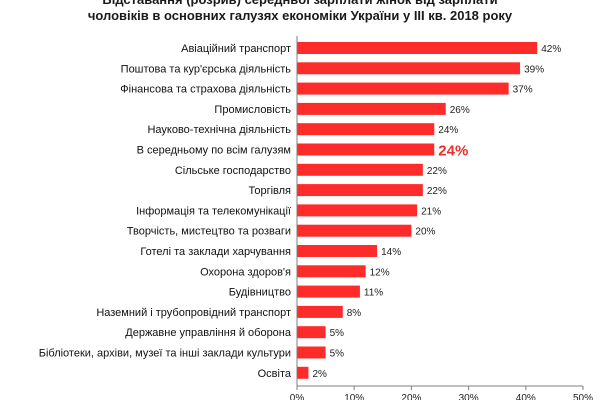  I want to click on category-label: Науково-технічна діяльність, so click(219, 130).